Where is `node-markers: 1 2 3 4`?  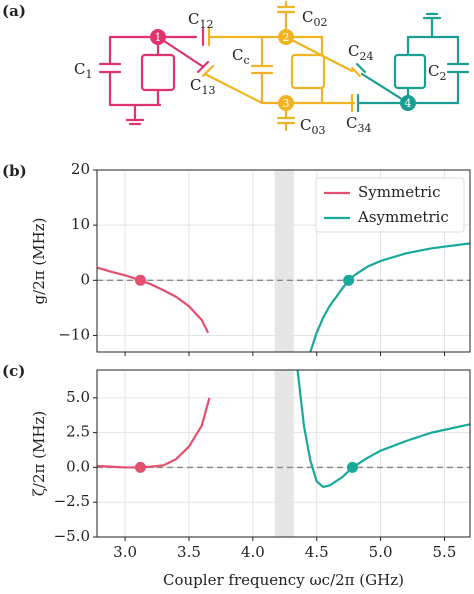
node-markers: 1 2 3 4 is located at coordinates (283, 70).